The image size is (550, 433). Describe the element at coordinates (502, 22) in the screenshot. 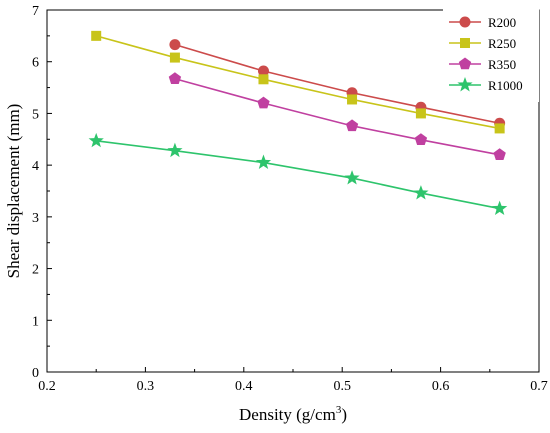

I see `legend-label: R200` at that location.